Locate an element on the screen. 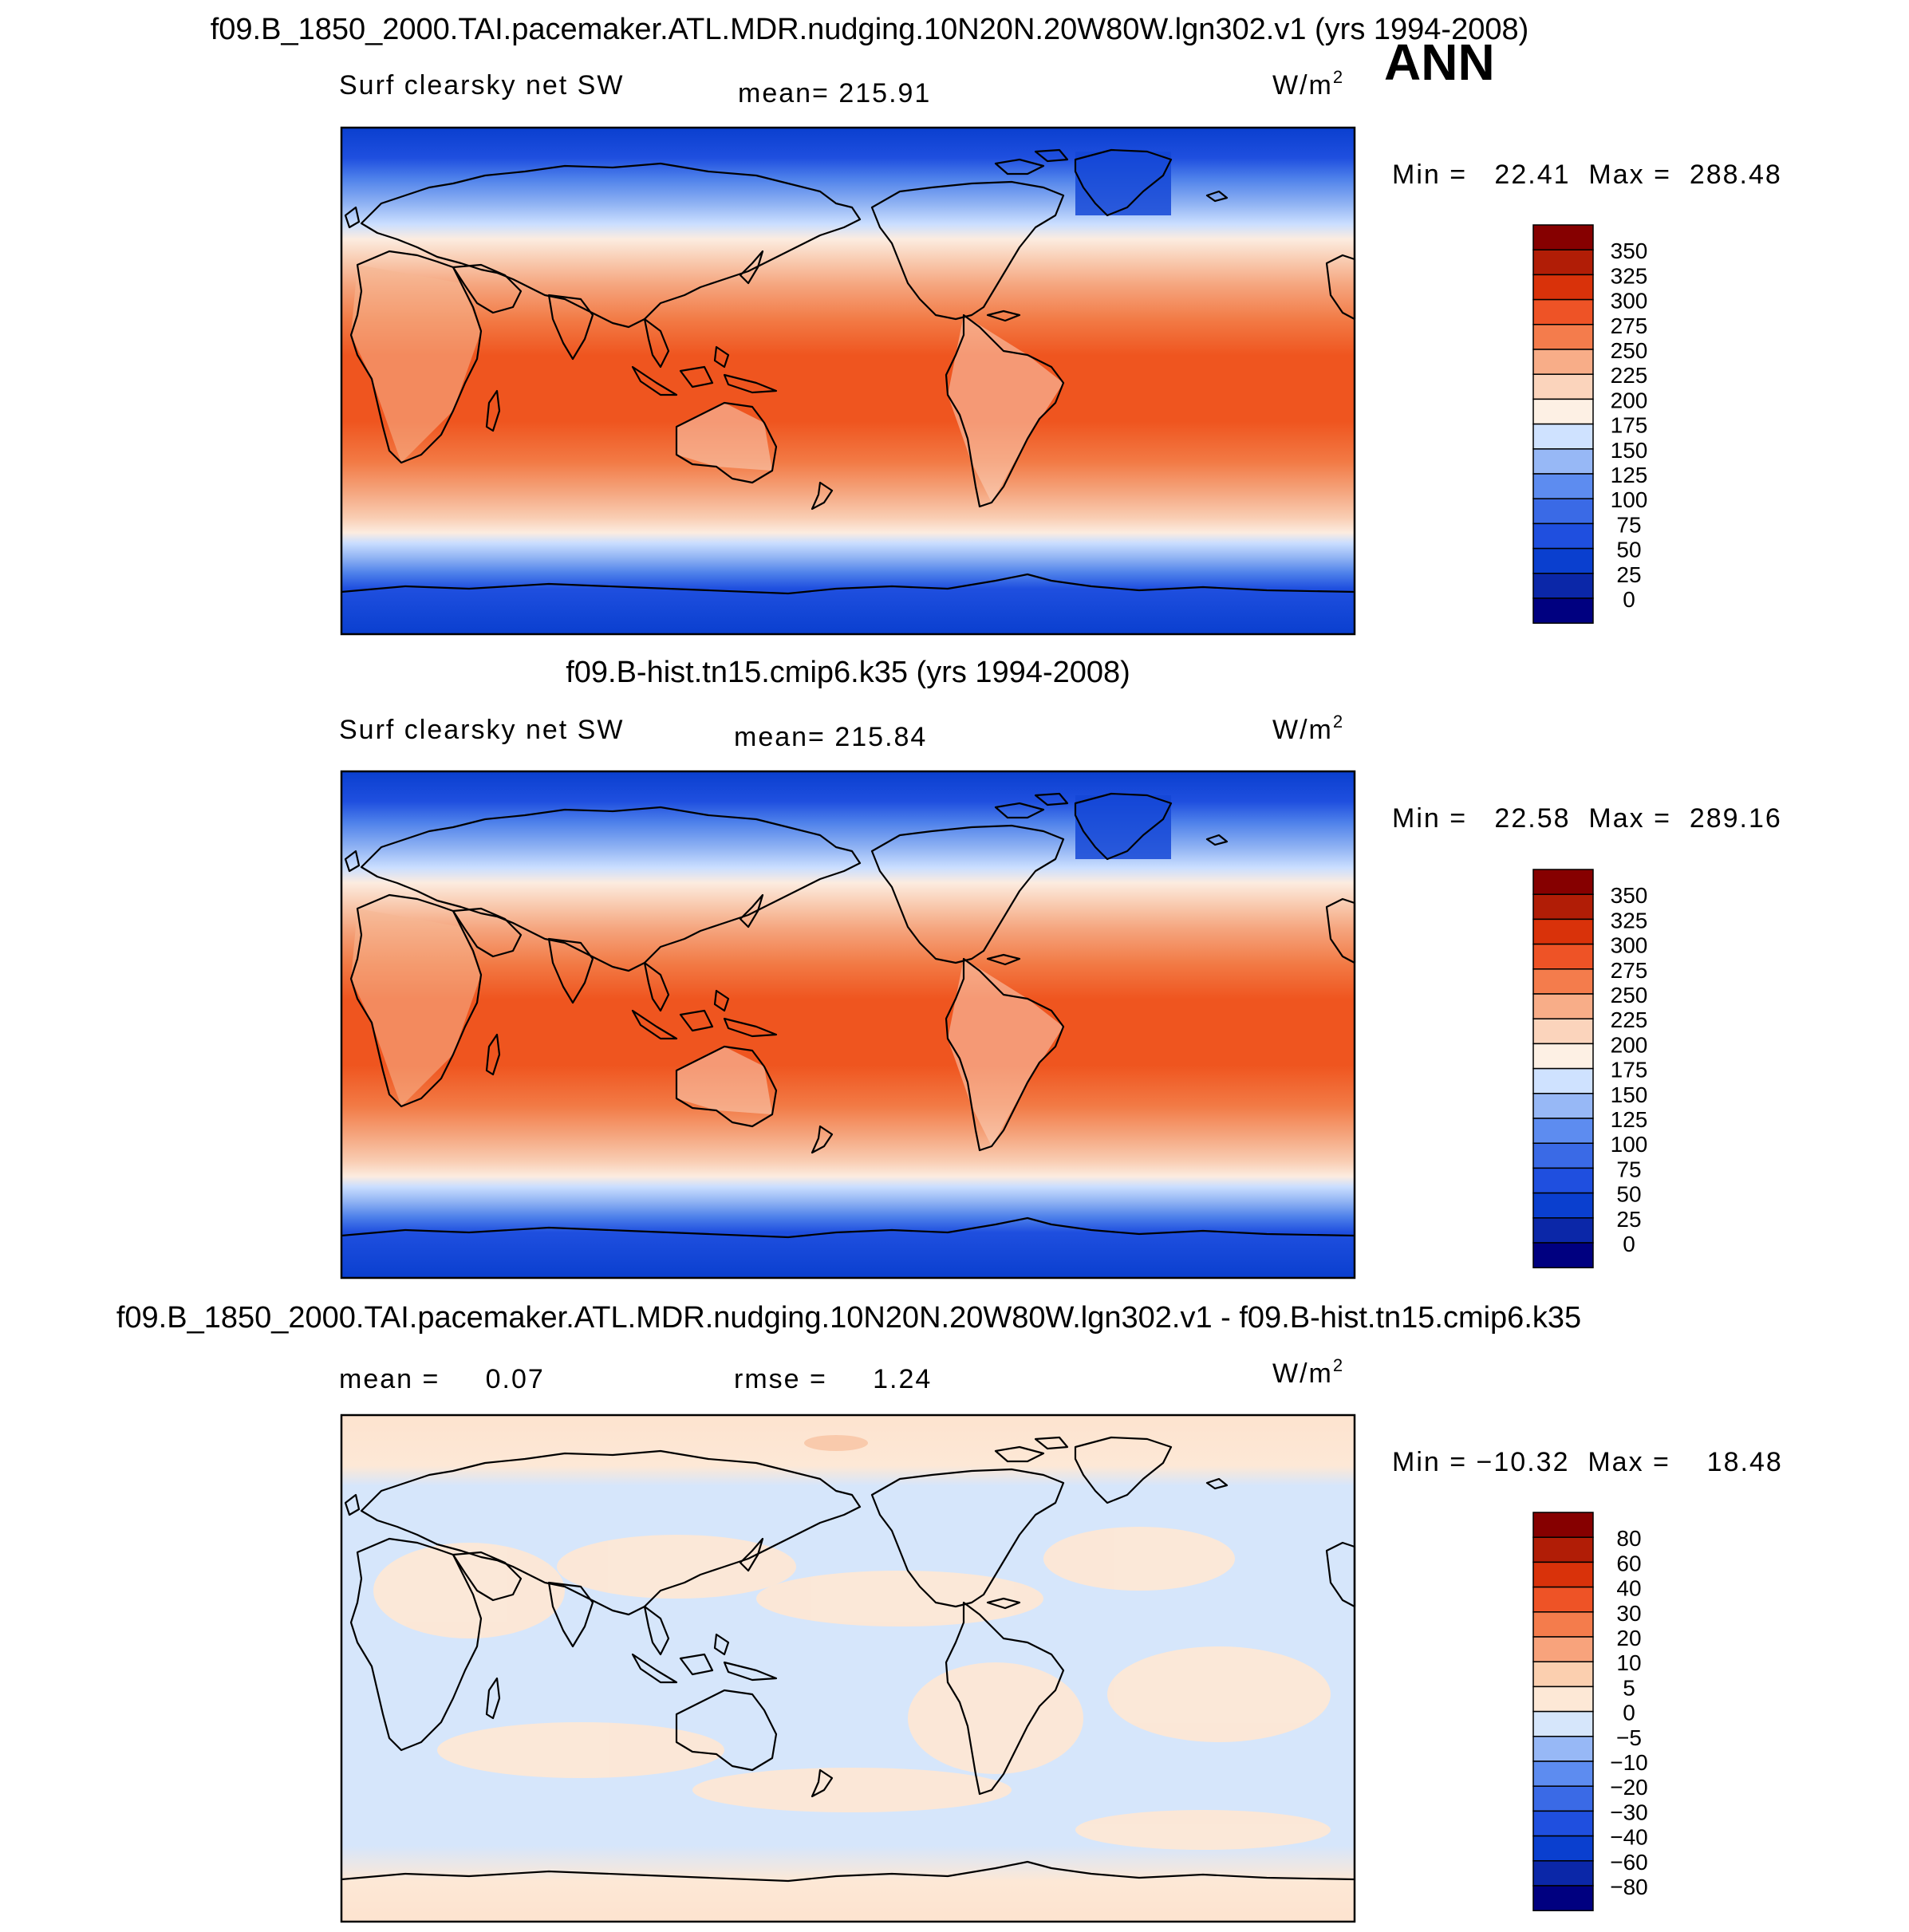 Image resolution: width=1909 pixels, height=1932 pixels. panel-2-variable: Surf clearsky net SW is located at coordinates (482, 730).